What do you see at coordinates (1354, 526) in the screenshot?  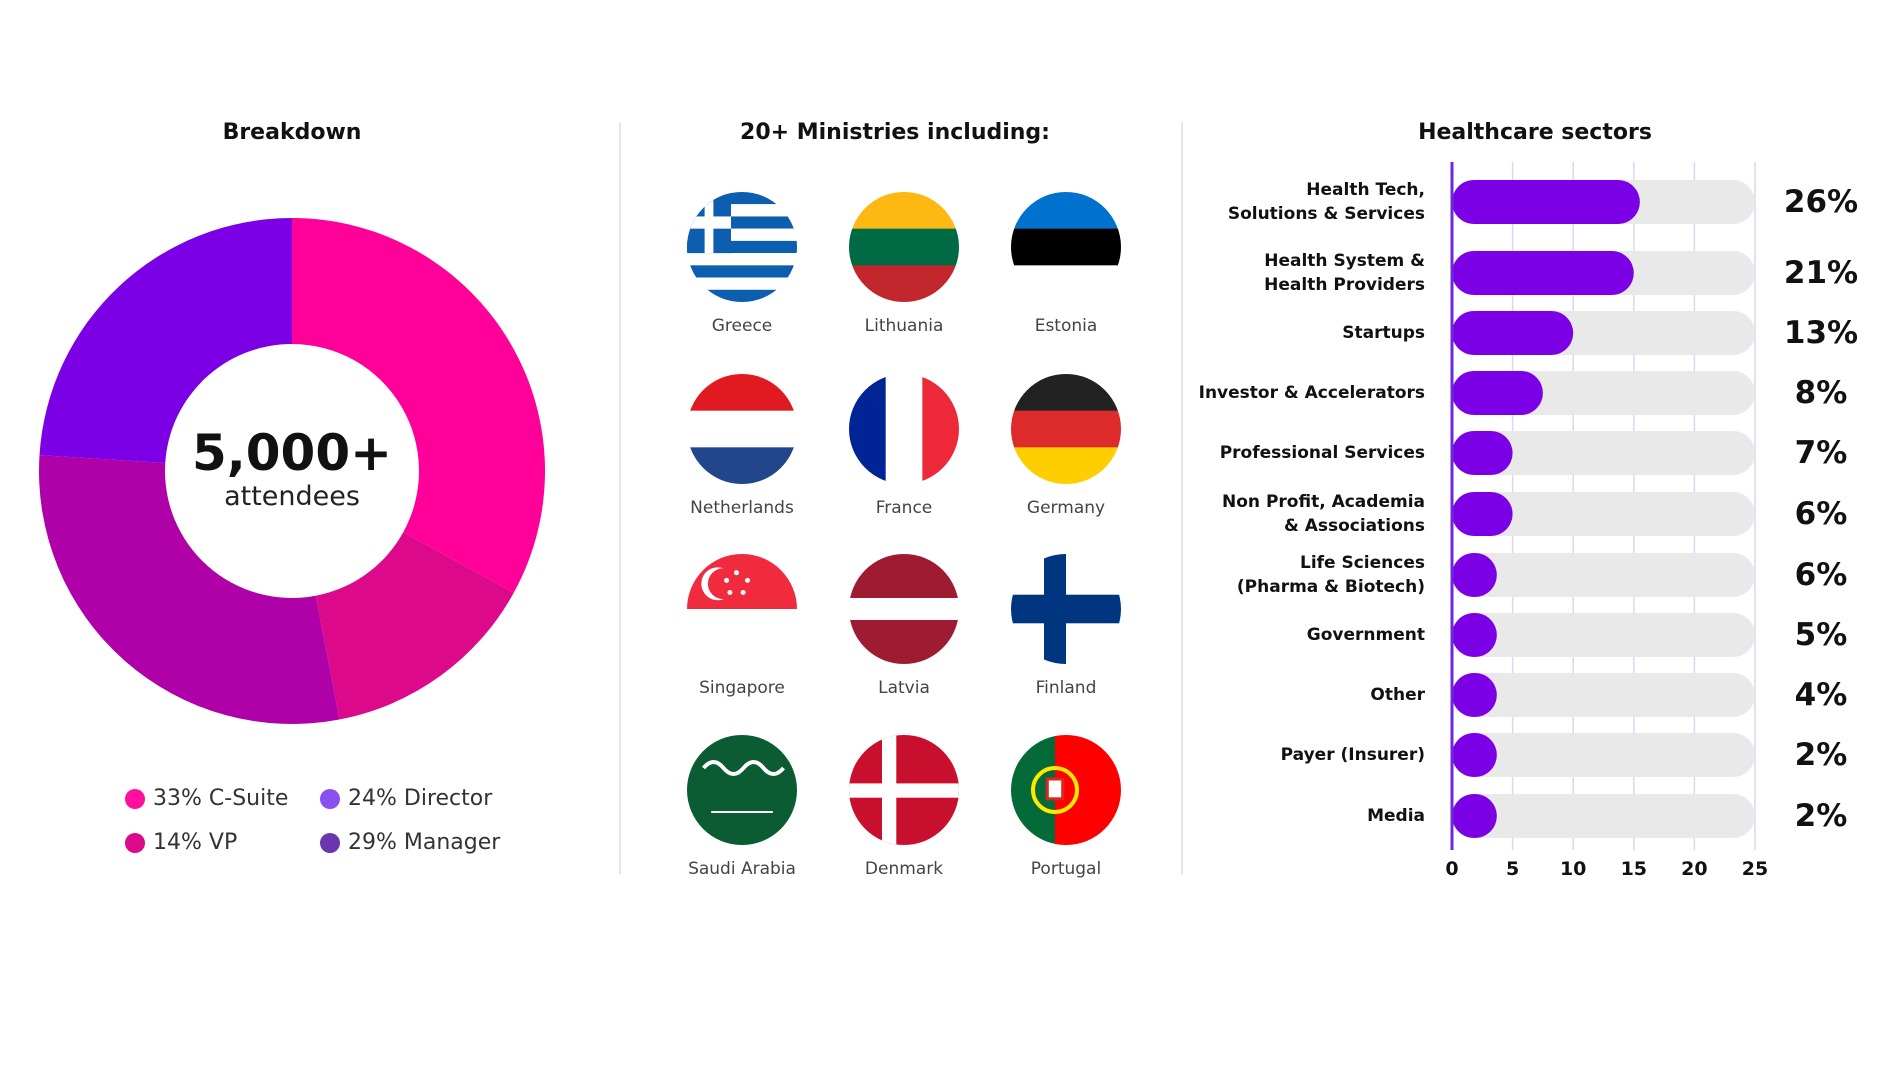 I see `category-label-line: & Associations` at bounding box center [1354, 526].